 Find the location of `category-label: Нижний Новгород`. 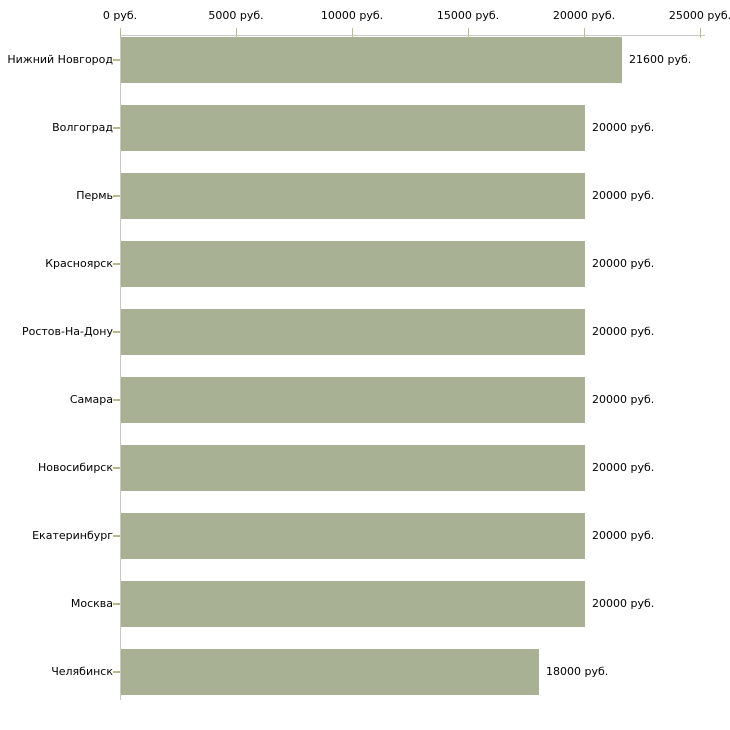

category-label: Нижний Новгород is located at coordinates (60, 59).